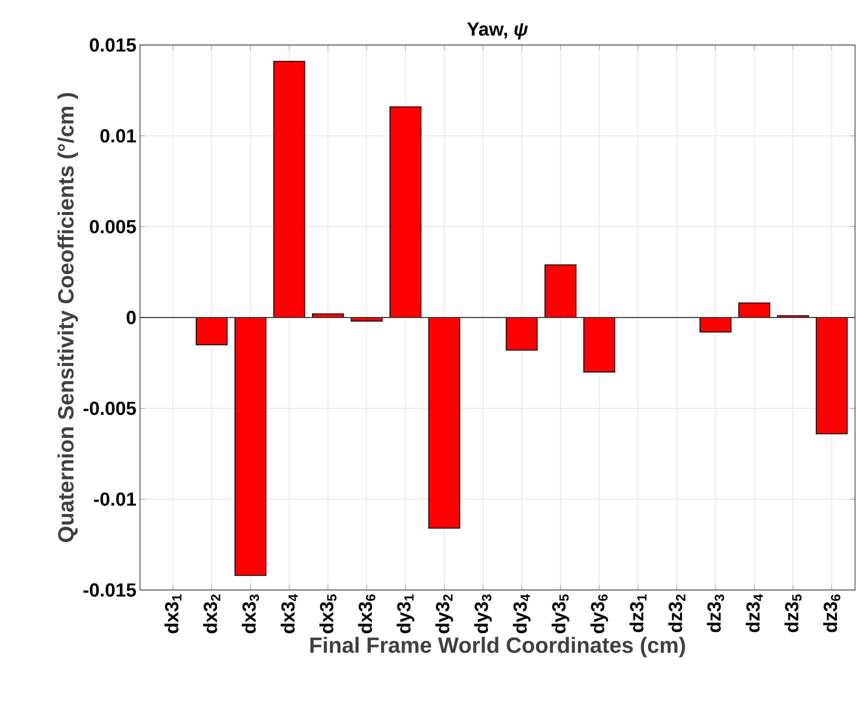 This screenshot has width=856, height=704. Describe the element at coordinates (367, 614) in the screenshot. I see `x-tick-label: dx3$_{6}$` at that location.